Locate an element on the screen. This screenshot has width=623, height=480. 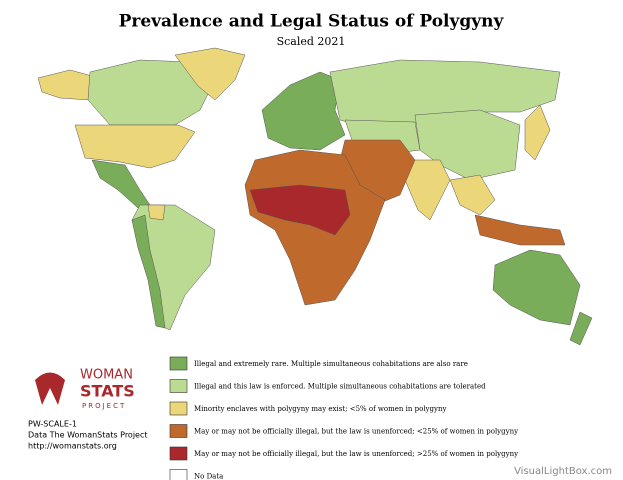
logo: WOMAN STATS PROJECT is located at coordinates (85, 389).